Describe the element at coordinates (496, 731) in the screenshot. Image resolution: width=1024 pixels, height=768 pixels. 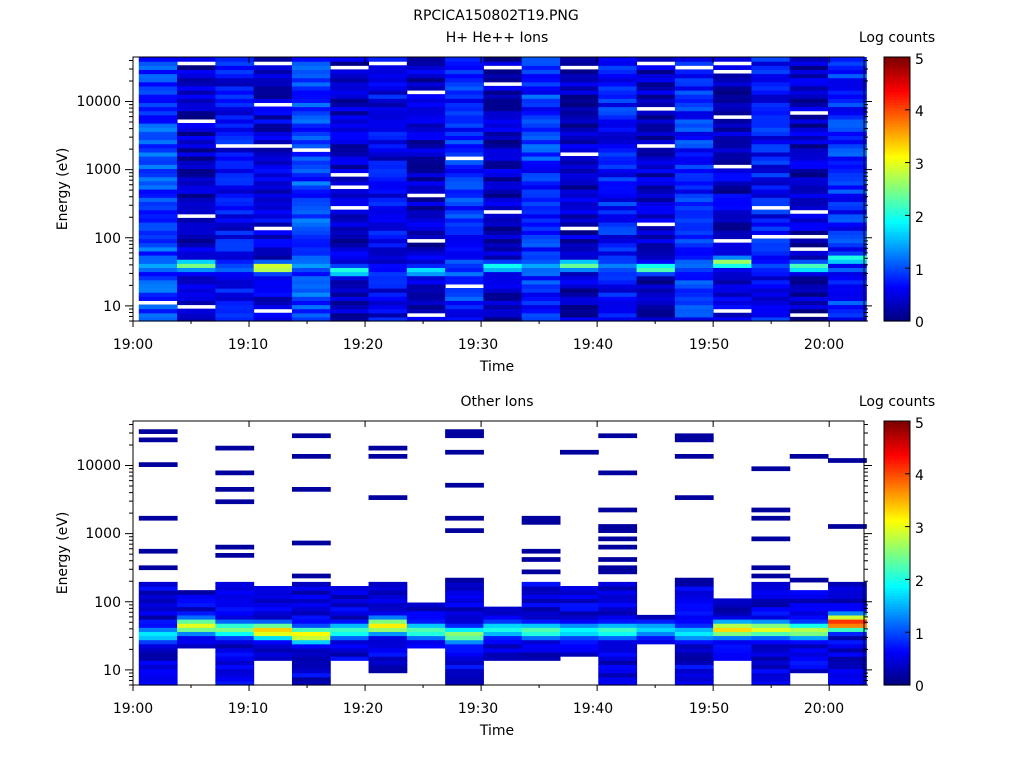
I see `x-axis-label-other: Time` at that location.